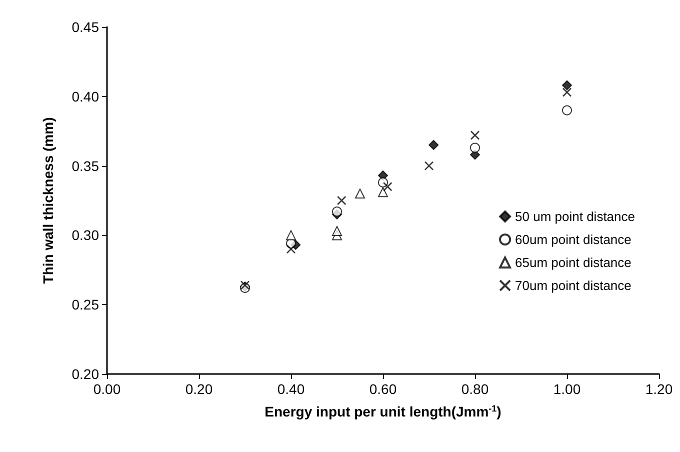 This screenshot has height=452, width=680. Describe the element at coordinates (107, 389) in the screenshot. I see `x-tick-label: 0.00` at that location.